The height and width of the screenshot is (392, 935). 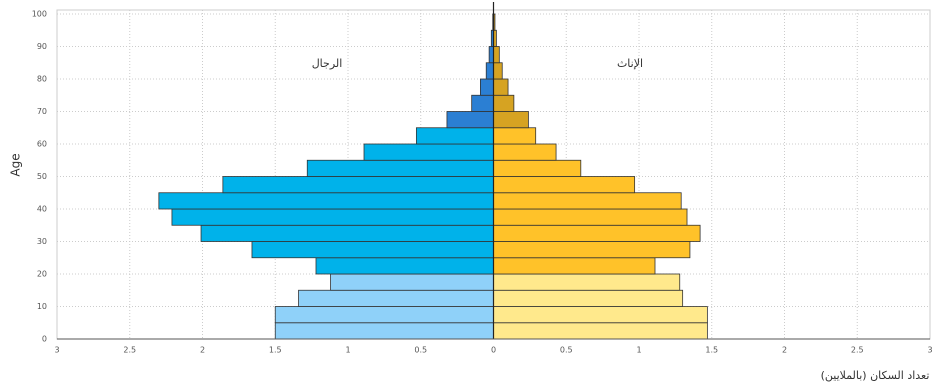 What do you see at coordinates (42, 79) in the screenshot?
I see `y-tick-label: 80` at bounding box center [42, 79].